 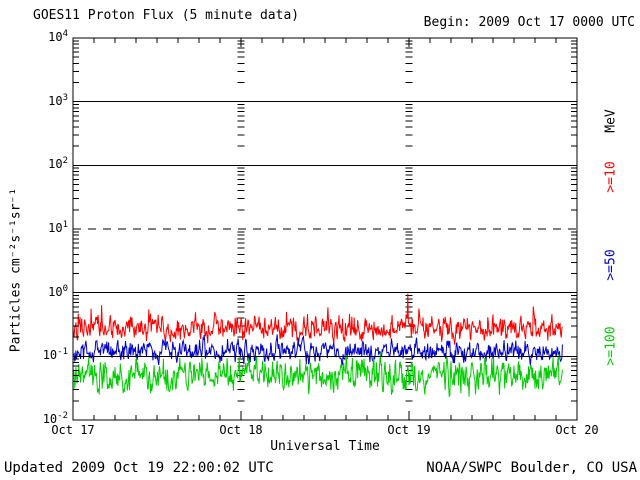 I want to click on updated-timestamp: Updated 2009 Oct 19 22:00:02 UTC, so click(x=139, y=468).